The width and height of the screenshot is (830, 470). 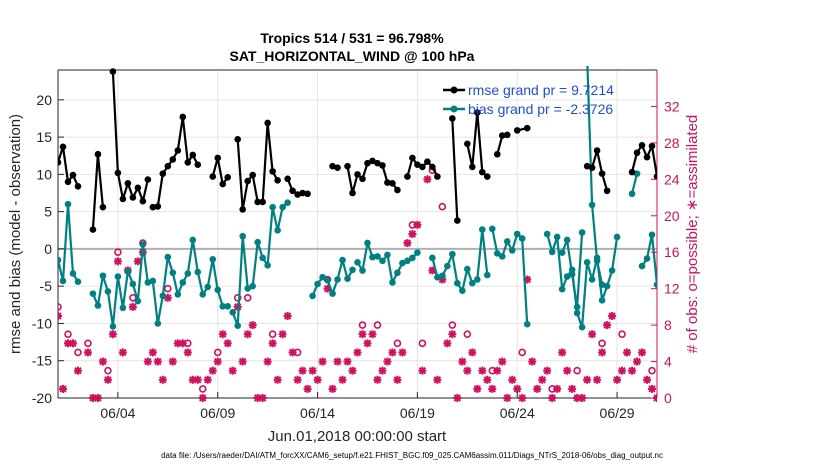 I want to click on x-tick-label: 06/19, so click(x=417, y=413).